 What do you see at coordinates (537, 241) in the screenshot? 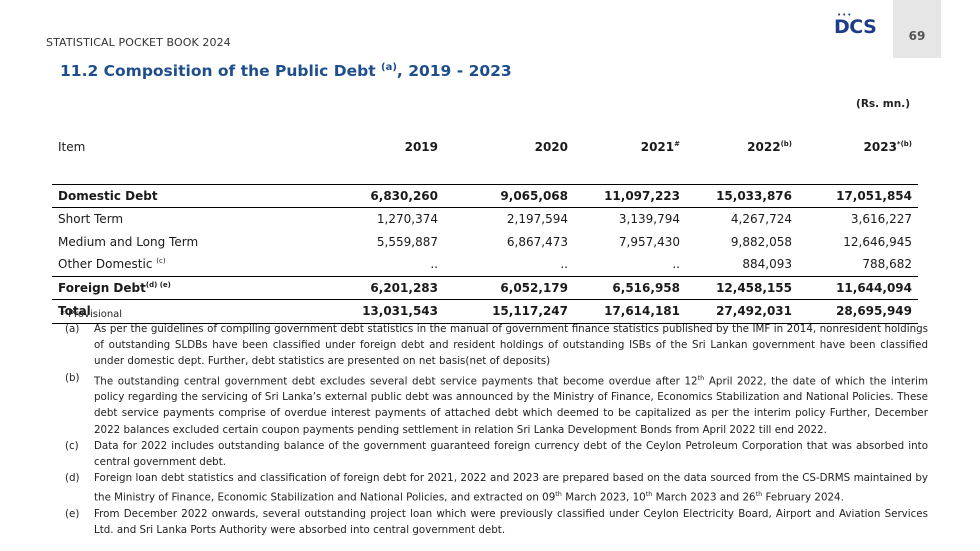
I see `table-cell: 6,867,473` at bounding box center [537, 241].